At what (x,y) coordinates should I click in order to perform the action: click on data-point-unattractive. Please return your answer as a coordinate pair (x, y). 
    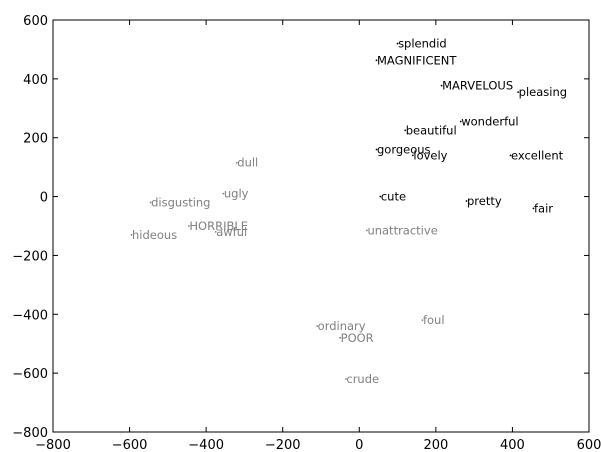
    Looking at the image, I should click on (367, 230).